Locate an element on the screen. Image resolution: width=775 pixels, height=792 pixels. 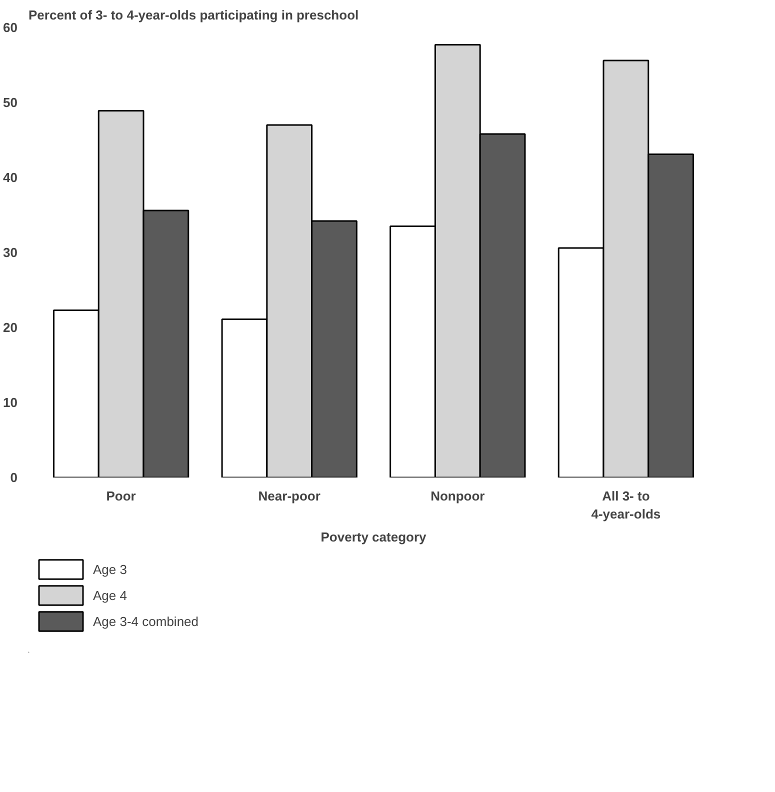
x-axis-title: Poverty category is located at coordinates (374, 537).